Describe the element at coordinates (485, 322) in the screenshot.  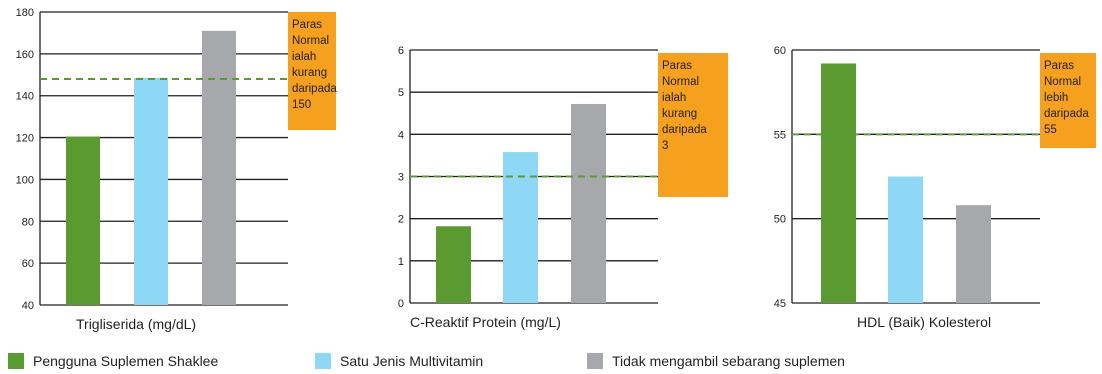
I see `x-axis-label: C-Reaktif Protein (mg/L)` at that location.